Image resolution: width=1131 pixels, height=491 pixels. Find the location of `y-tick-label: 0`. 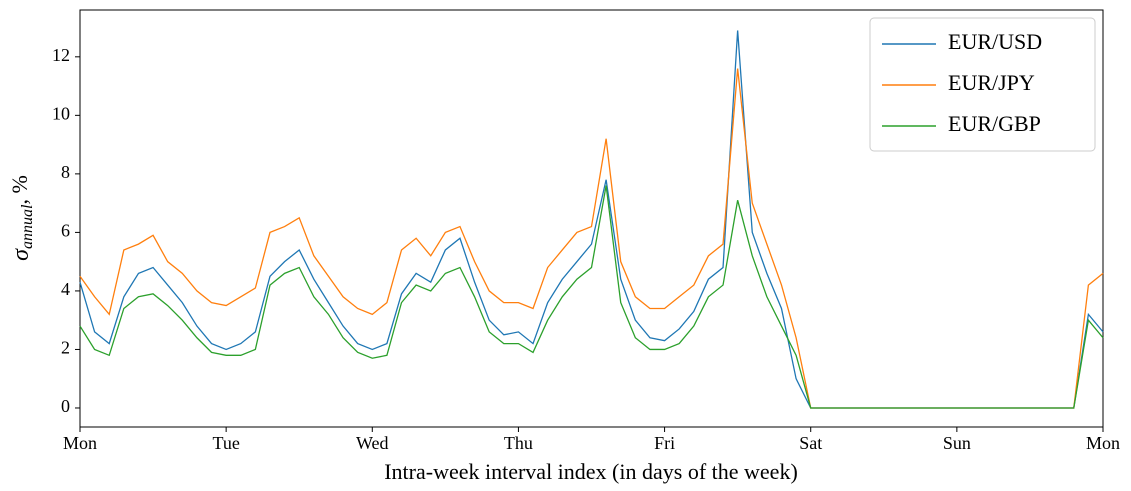

y-tick-label: 0 is located at coordinates (65, 406).